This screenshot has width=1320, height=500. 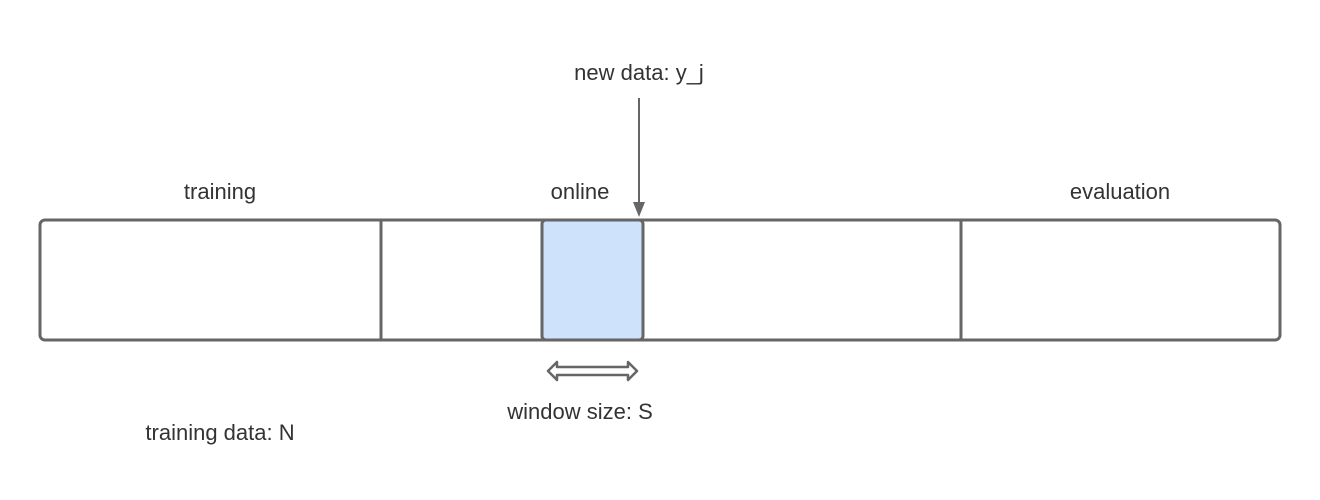 I want to click on evaluation-section-label: evaluation, so click(x=1120, y=191).